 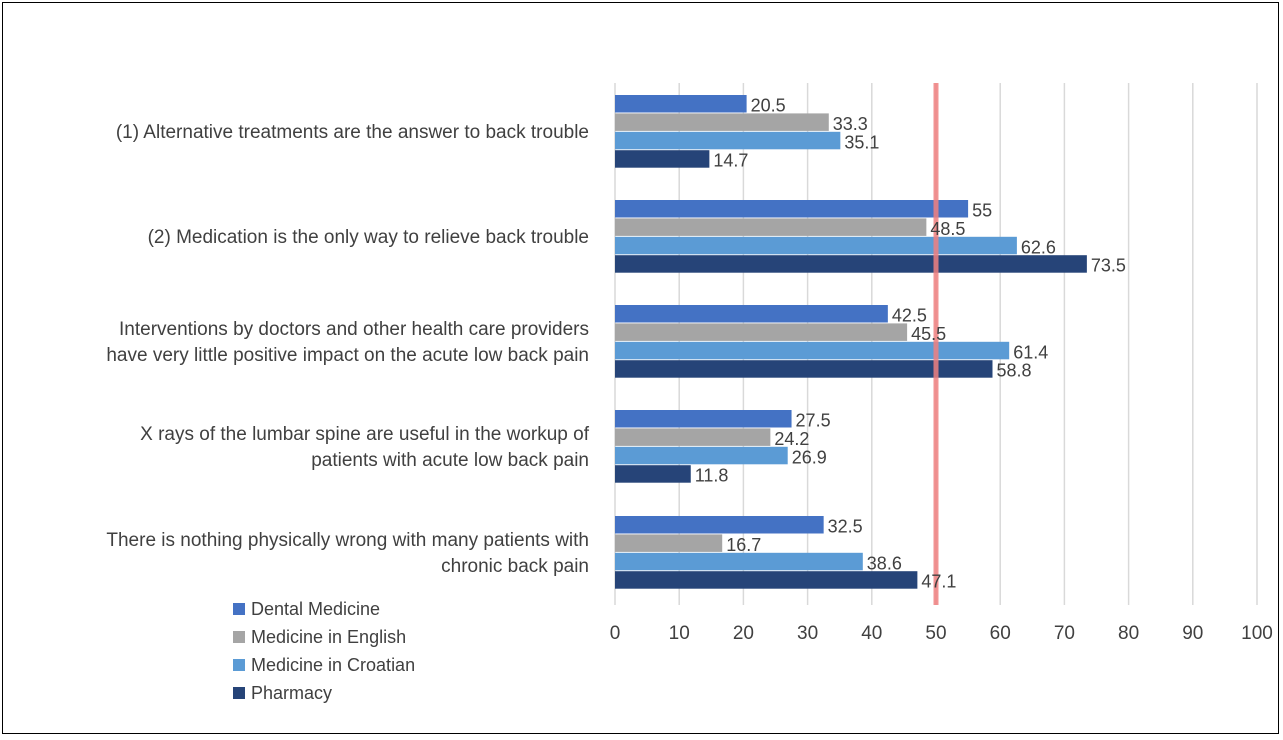 I want to click on data-label: 38.6, so click(x=884, y=563).